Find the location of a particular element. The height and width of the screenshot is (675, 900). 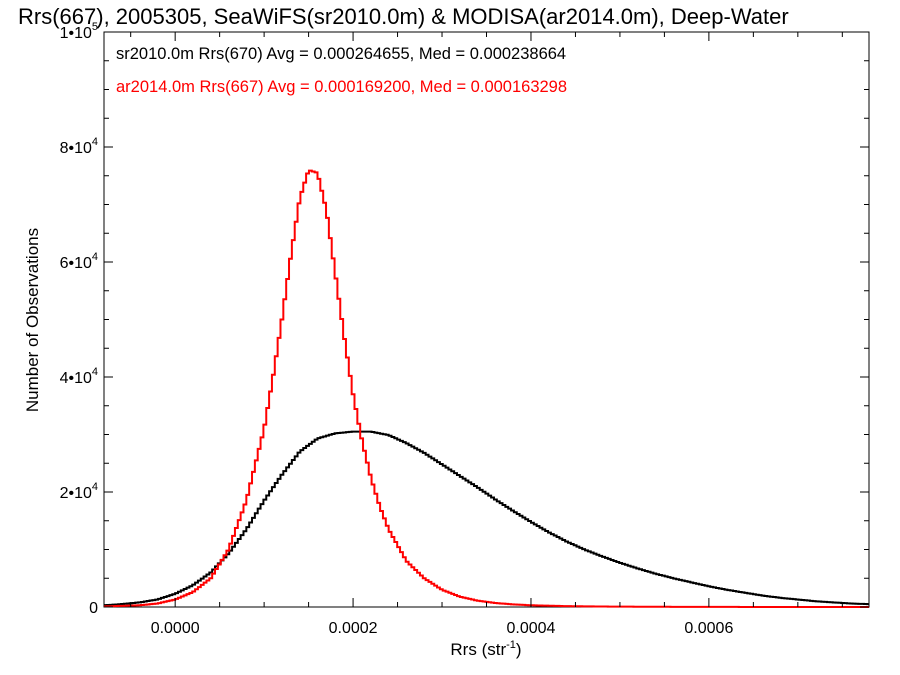

x-axis-label-text: Rrs (str is located at coordinates (478, 649).